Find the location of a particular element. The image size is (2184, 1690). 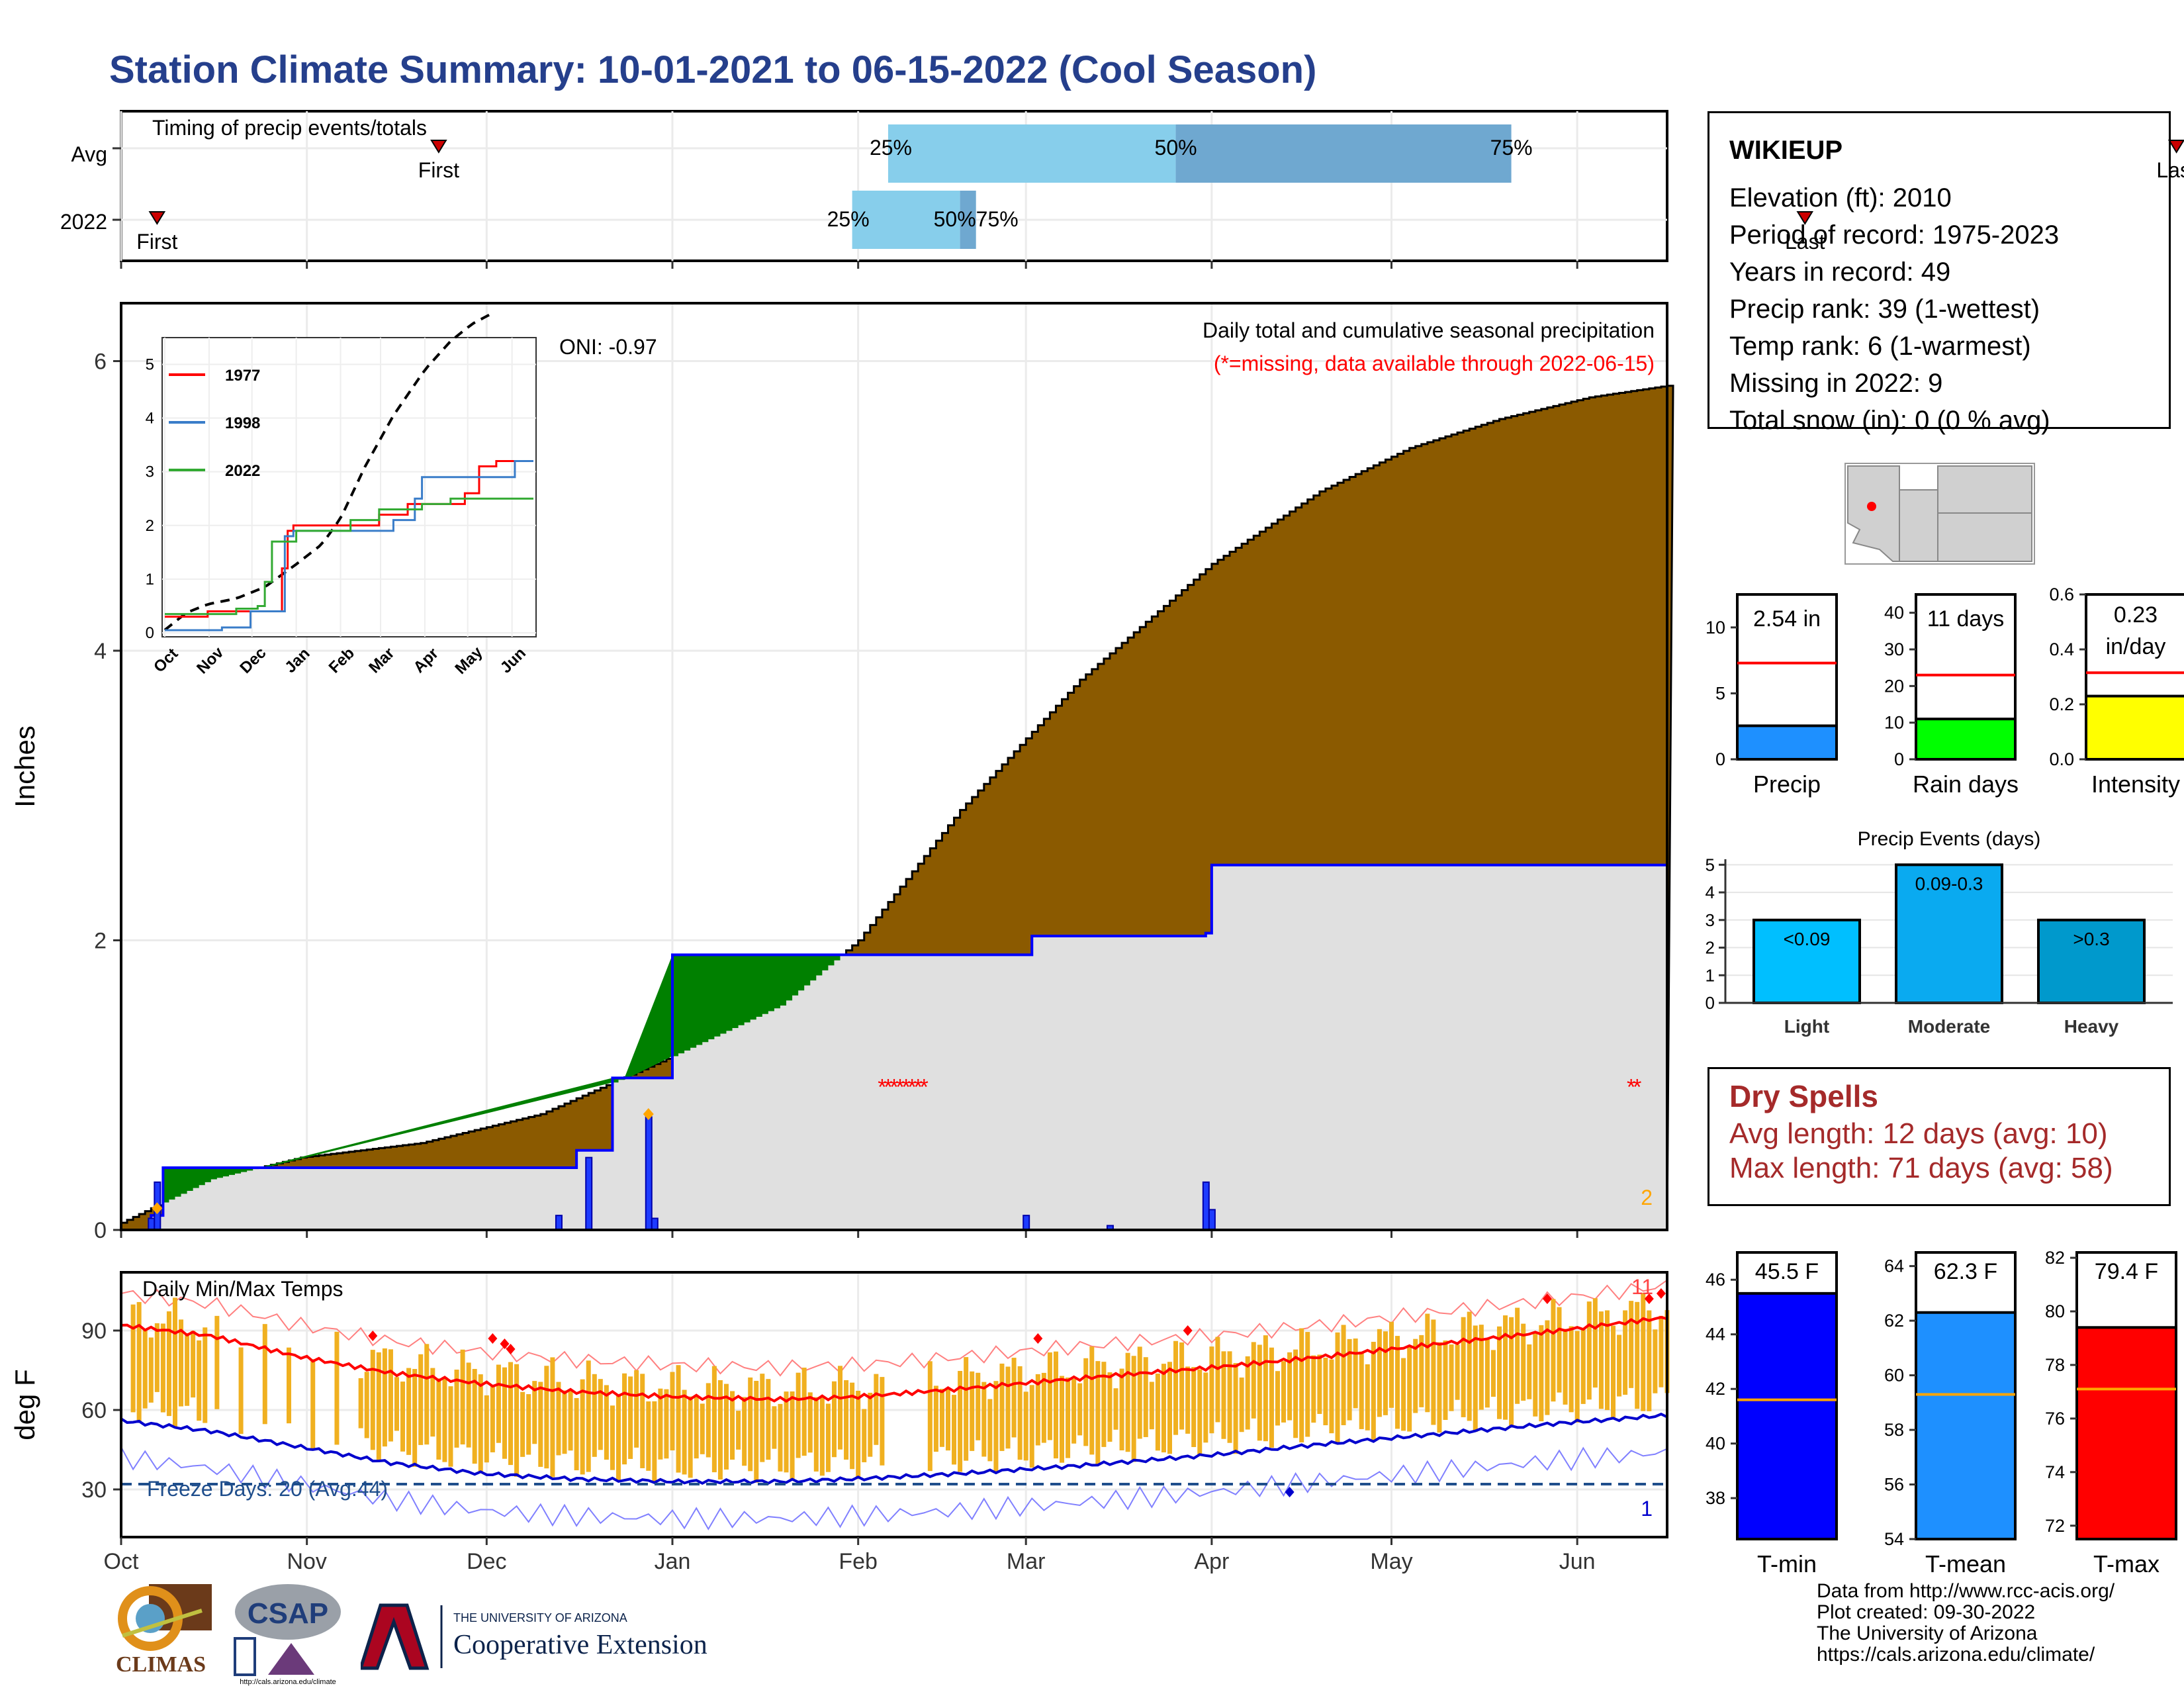

temp-bar-tick-label: 80 is located at coordinates (2055, 1311).